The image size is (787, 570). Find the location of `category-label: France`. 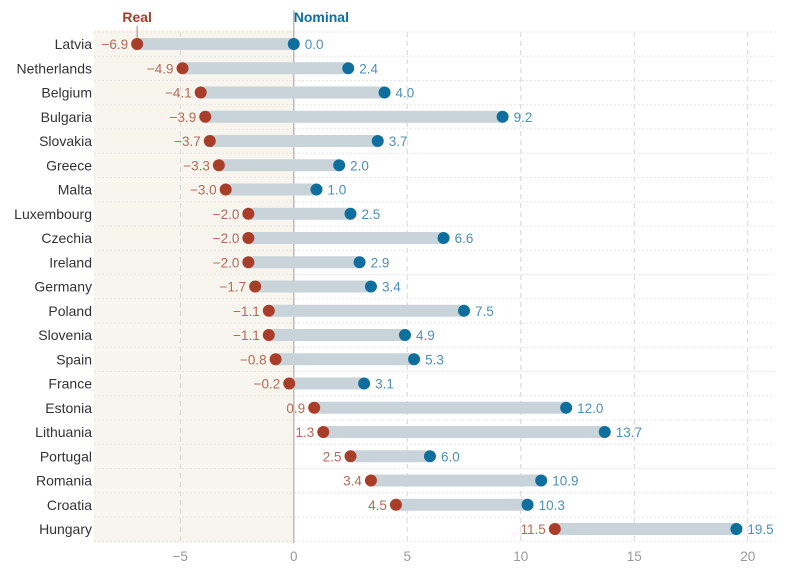

category-label: France is located at coordinates (70, 384).